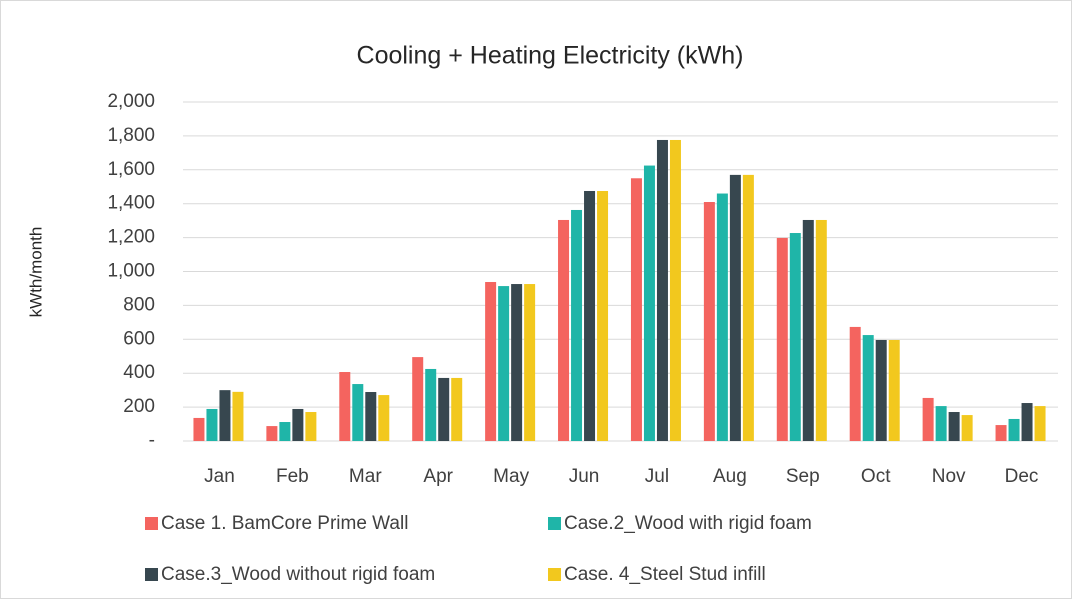  What do you see at coordinates (131, 101) in the screenshot?
I see `y-tick-label: 2,000` at bounding box center [131, 101].